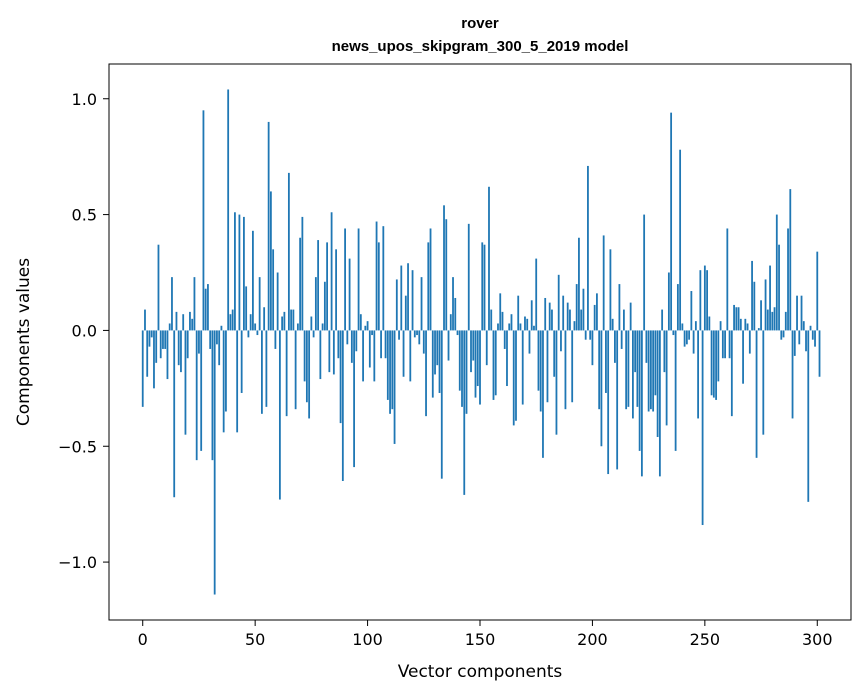  Describe the element at coordinates (817, 639) in the screenshot. I see `x-tick-label: 300` at that location.